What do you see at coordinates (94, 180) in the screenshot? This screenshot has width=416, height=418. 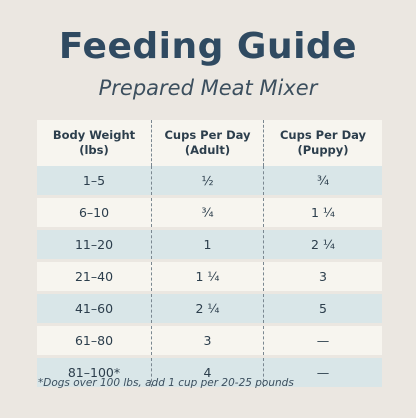 I see `cell-body-weight: 1–5` at bounding box center [94, 180].